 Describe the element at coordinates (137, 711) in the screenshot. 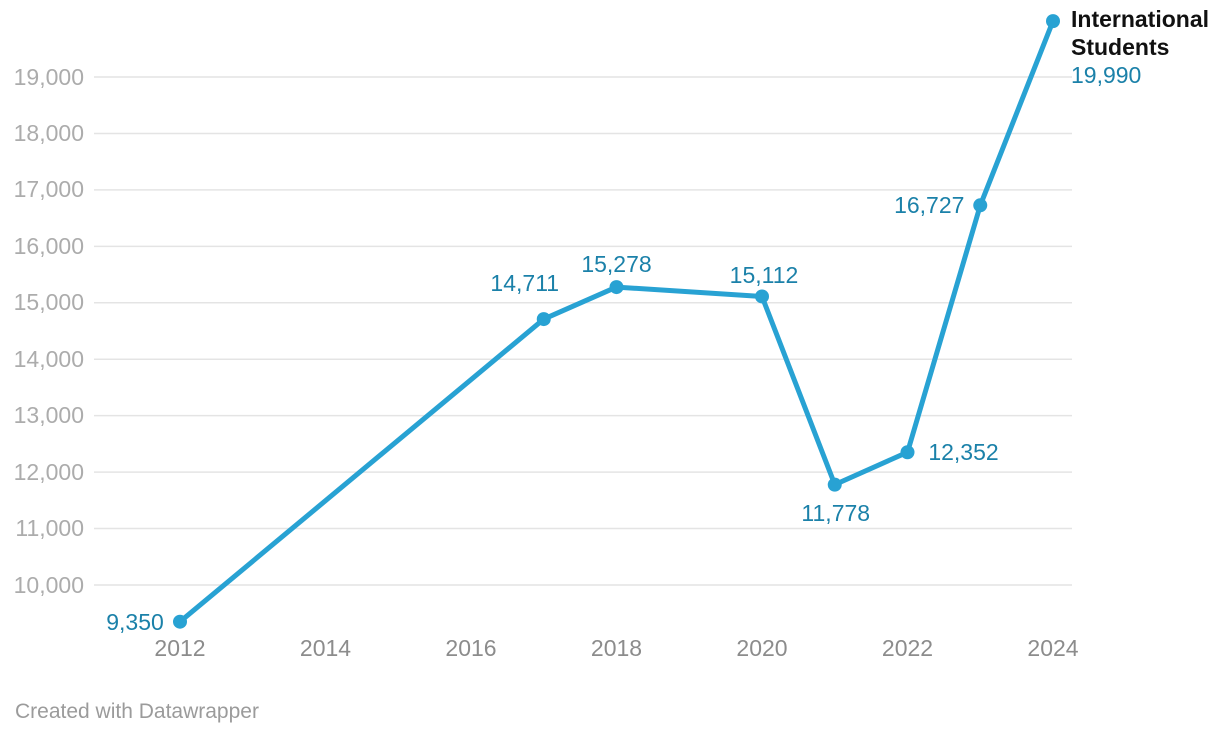

I see `datawrapper-credit-link: Created with Datawrapper` at that location.